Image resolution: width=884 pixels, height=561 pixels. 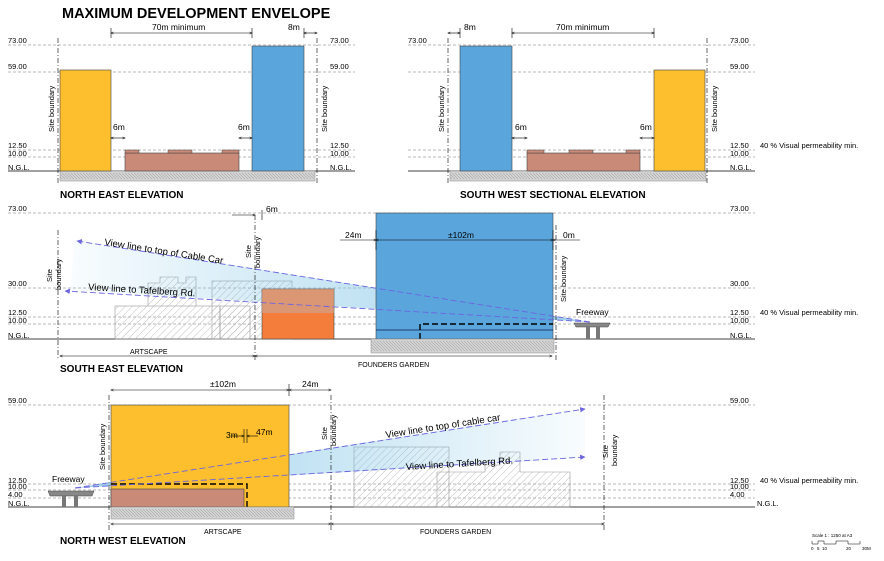 I want to click on nw-level-4-right: 4.00, so click(x=737, y=494).